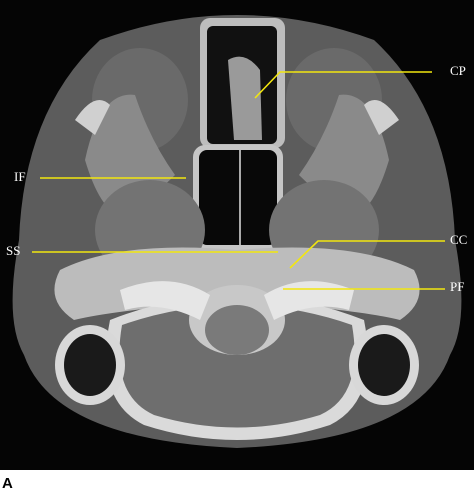  Describe the element at coordinates (20, 176) in the screenshot. I see `label-if: IF` at that location.